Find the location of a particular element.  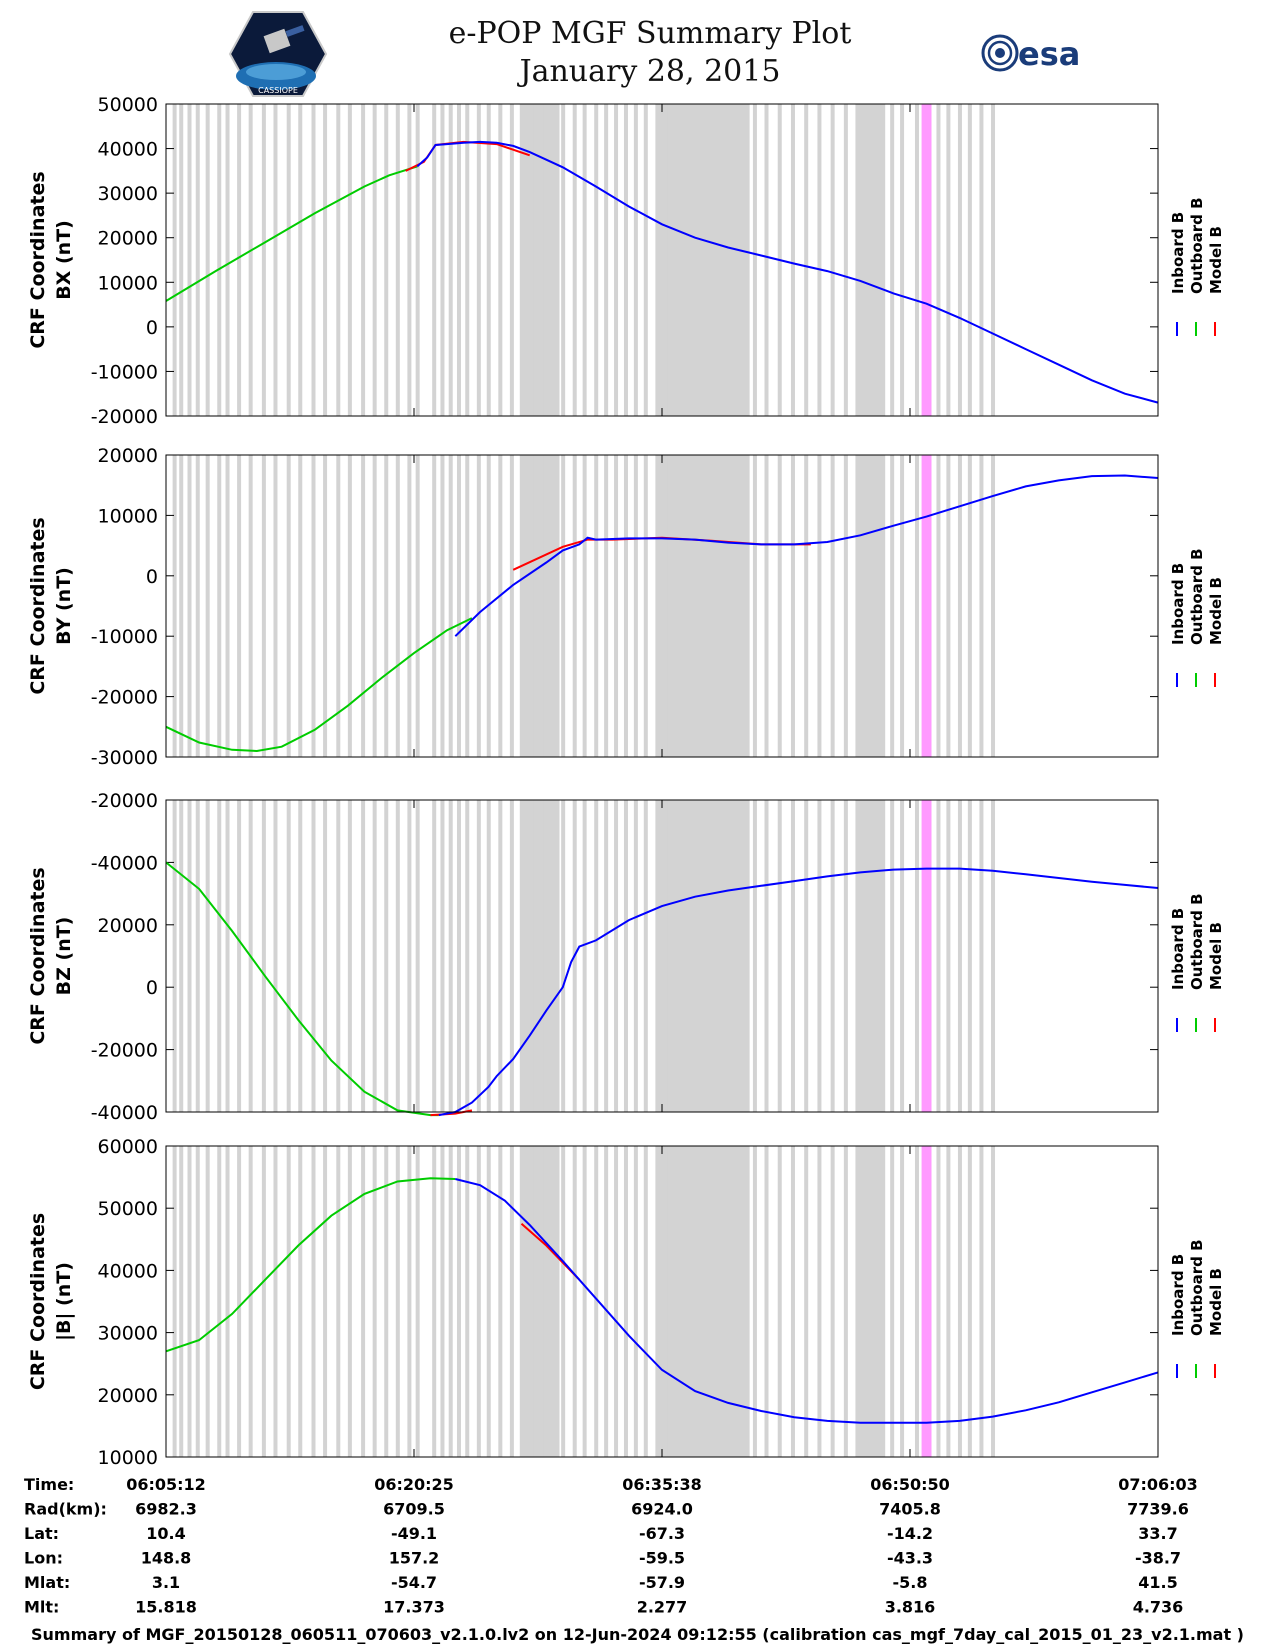

ephemeris-value: -5.8 is located at coordinates (910, 1582).